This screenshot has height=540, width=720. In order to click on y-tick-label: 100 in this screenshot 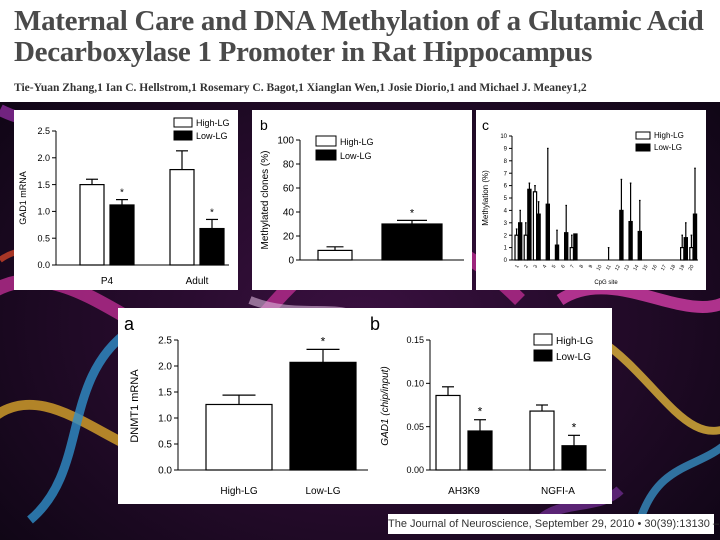, I will do `click(285, 141)`.